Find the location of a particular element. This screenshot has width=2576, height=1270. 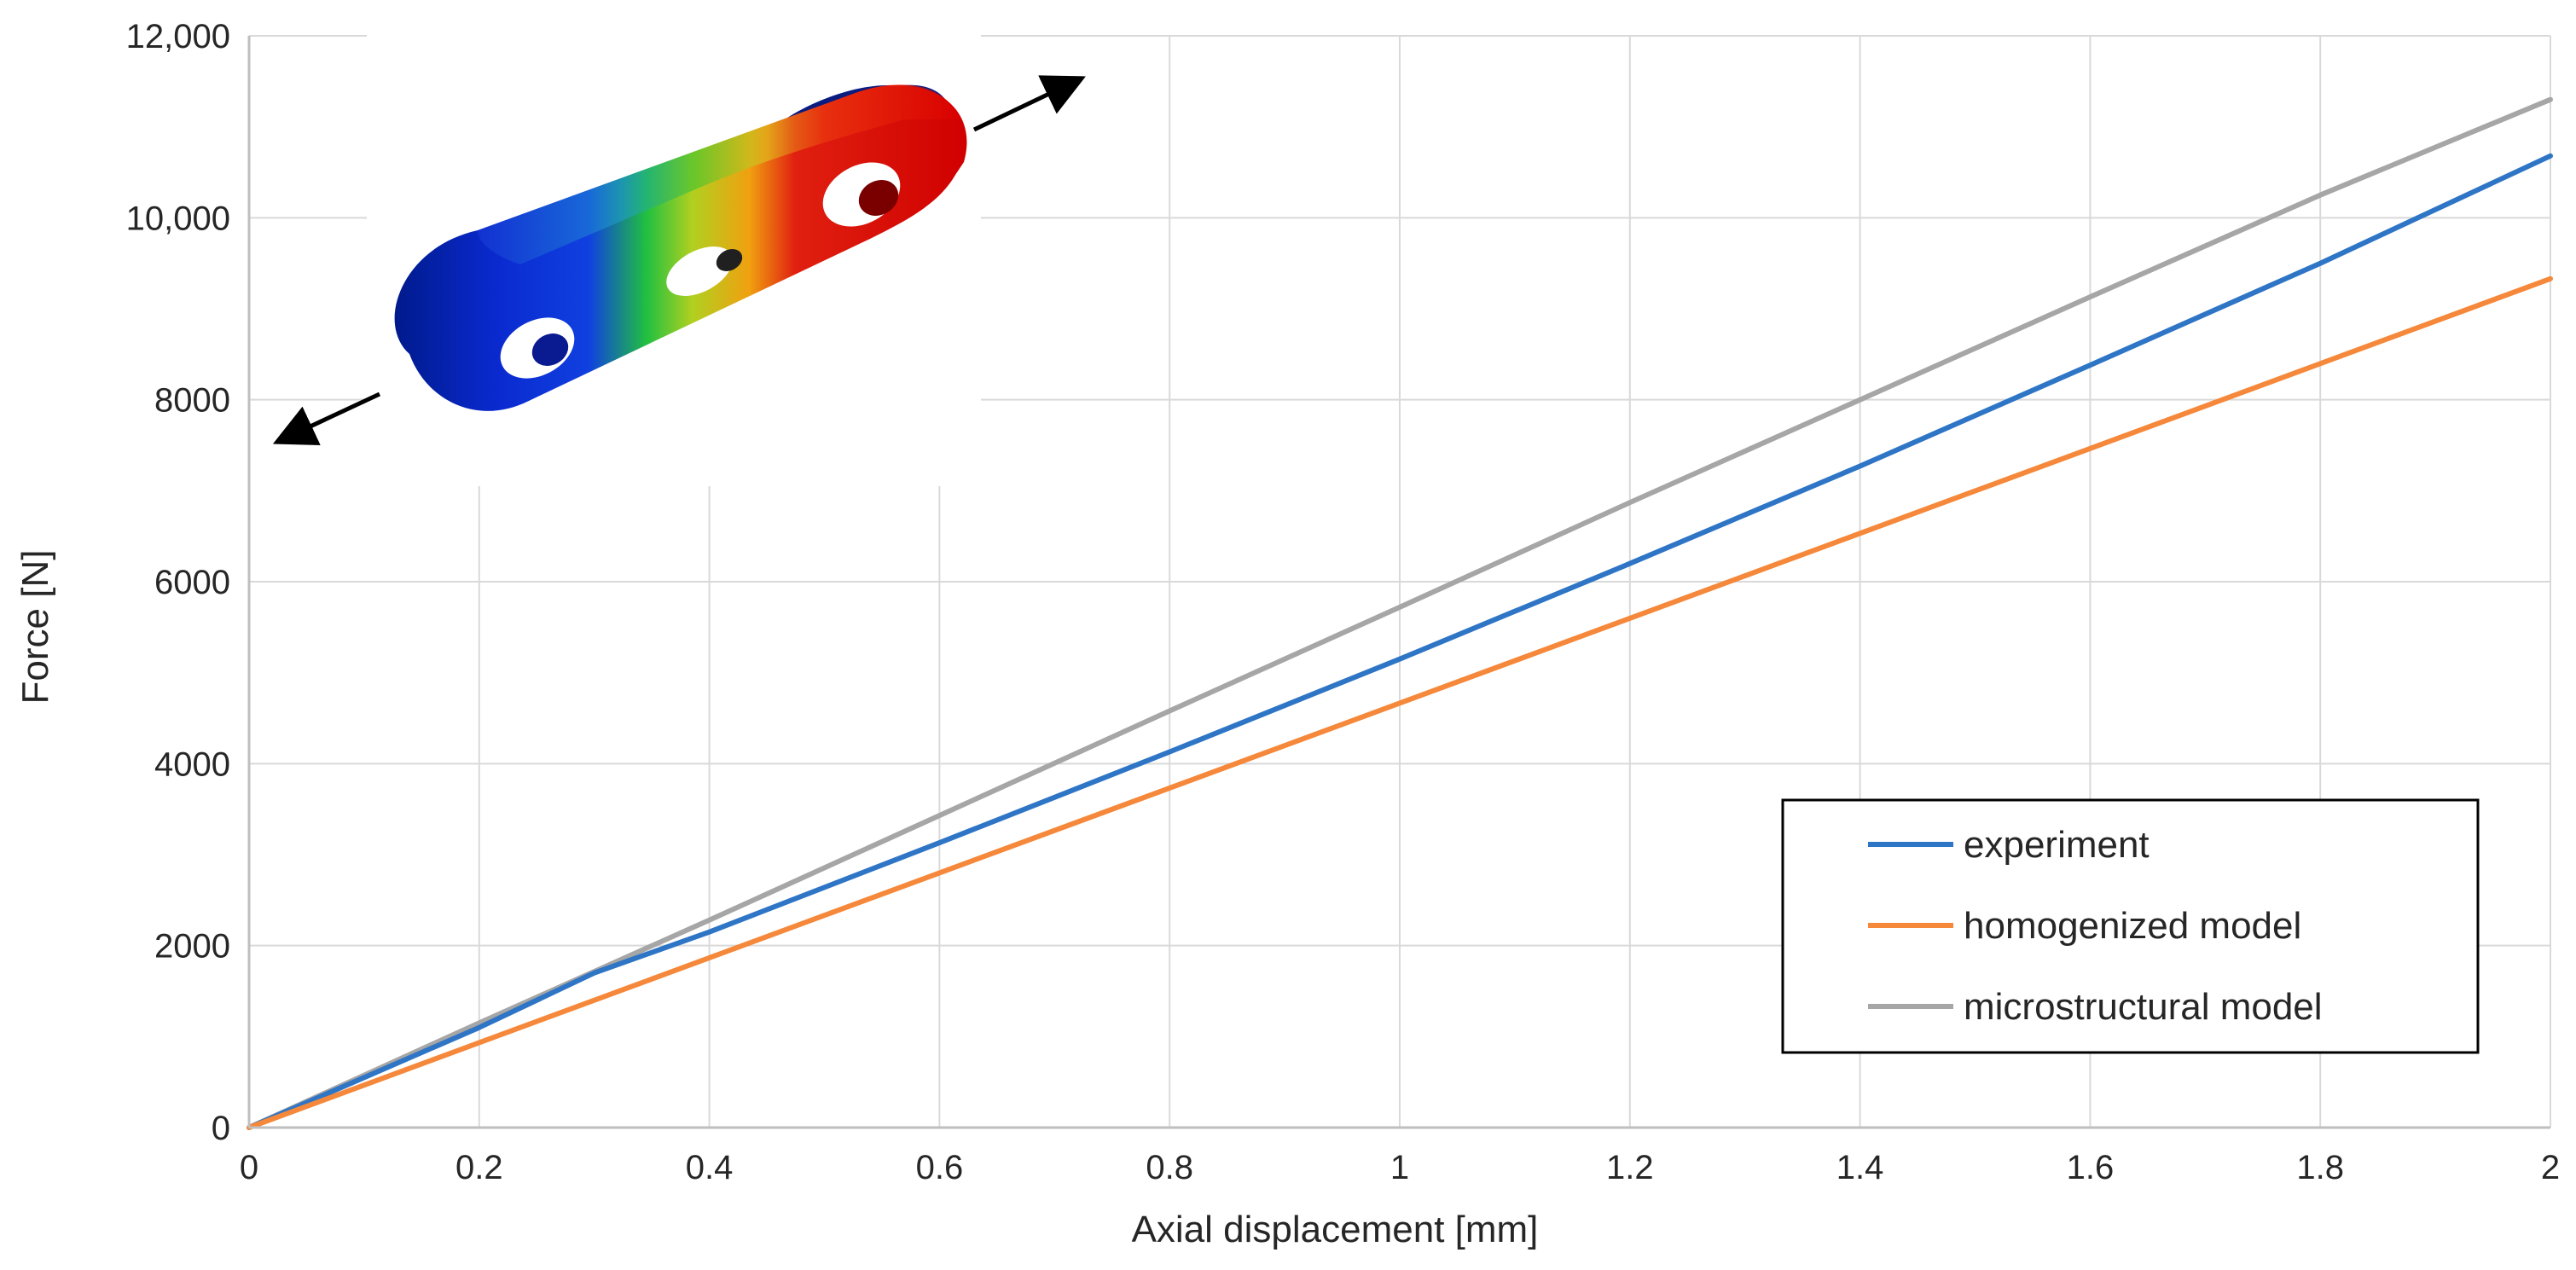

x-tick-label: 1 is located at coordinates (1399, 1167).